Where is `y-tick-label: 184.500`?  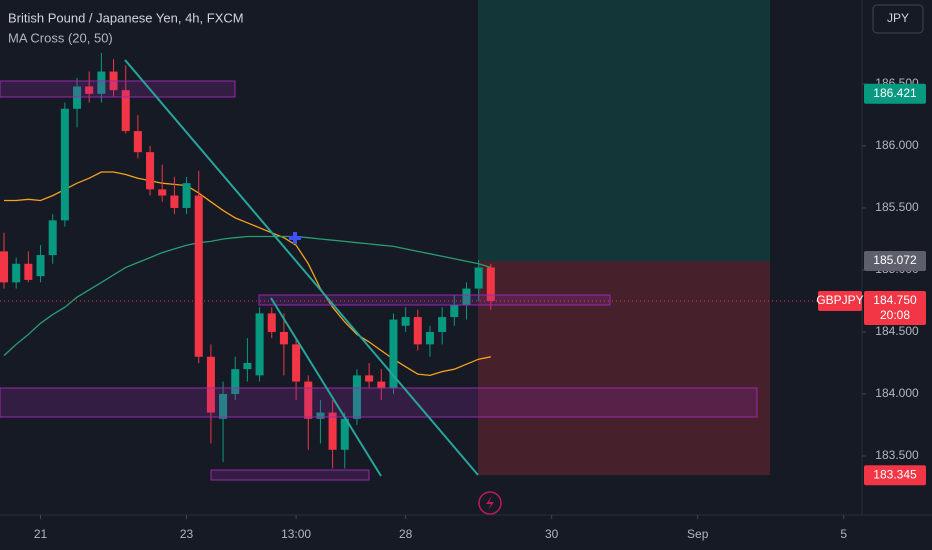 y-tick-label: 184.500 is located at coordinates (897, 331).